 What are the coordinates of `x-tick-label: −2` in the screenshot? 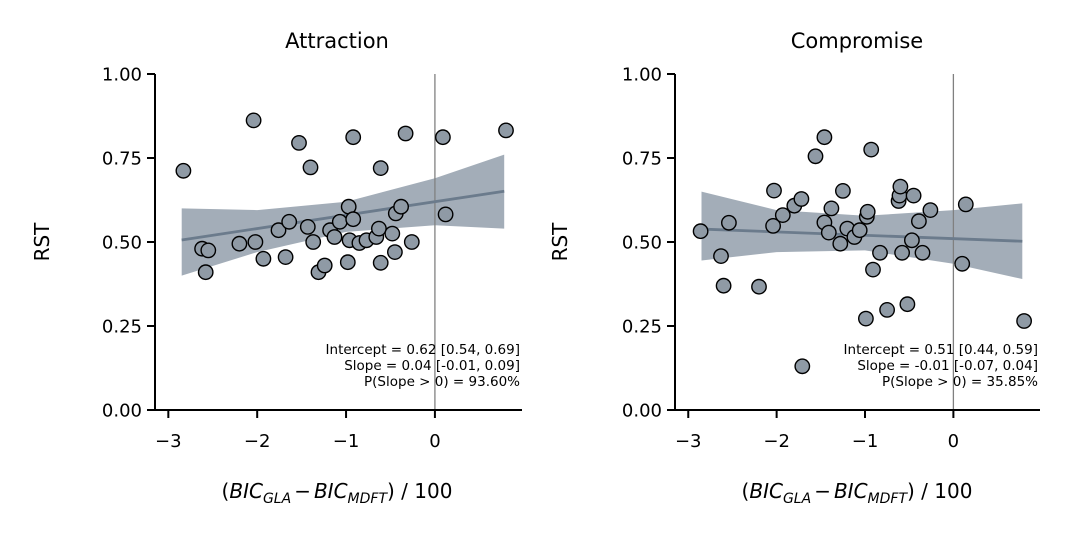 It's located at (776, 441).